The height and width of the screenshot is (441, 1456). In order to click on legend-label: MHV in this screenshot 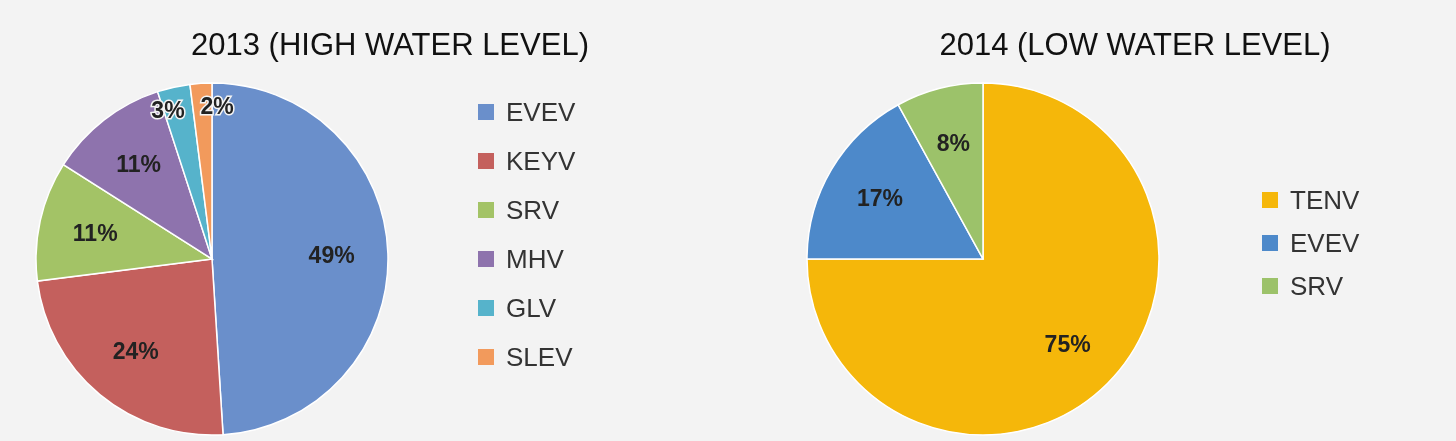, I will do `click(535, 259)`.